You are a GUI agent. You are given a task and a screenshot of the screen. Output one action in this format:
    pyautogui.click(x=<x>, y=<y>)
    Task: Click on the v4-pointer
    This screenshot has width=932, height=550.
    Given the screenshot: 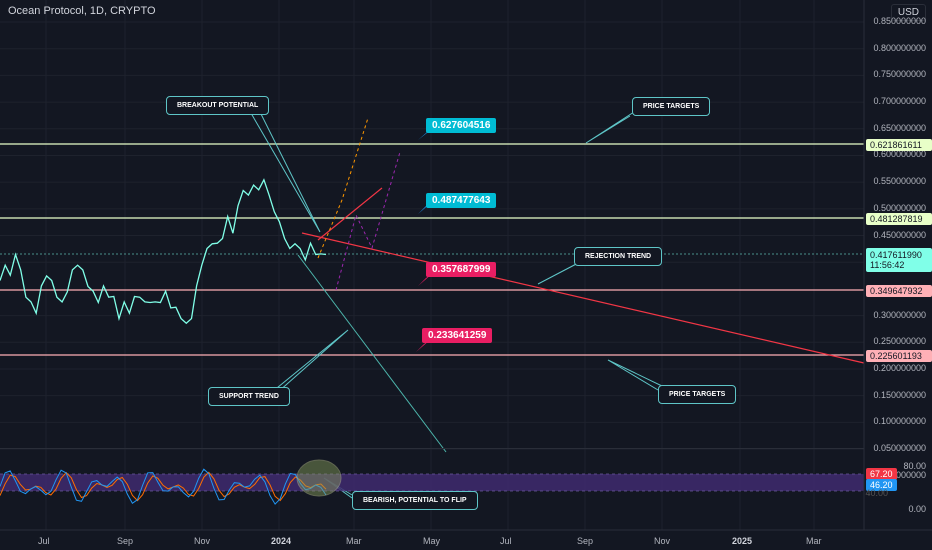 What is the action you would take?
    pyautogui.click(x=423, y=346)
    